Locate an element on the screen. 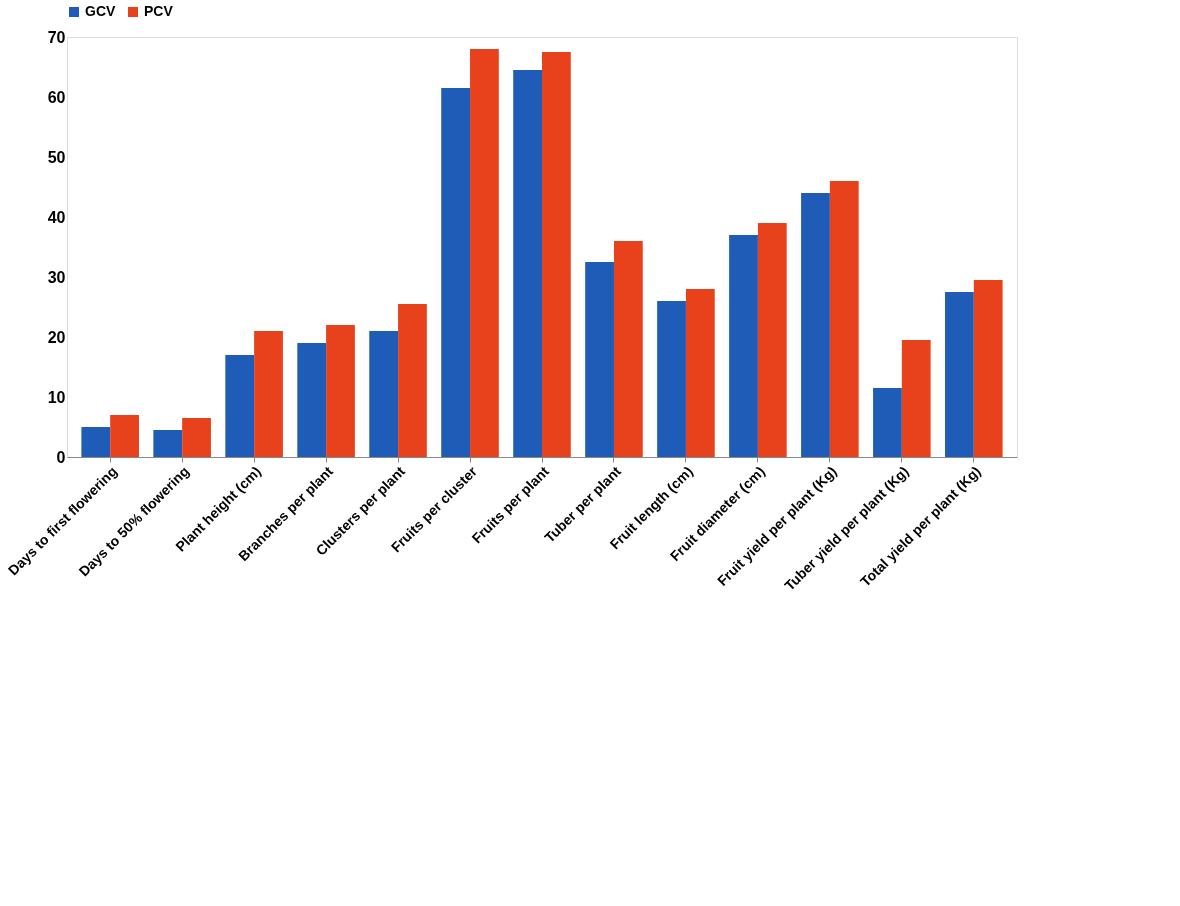 The width and height of the screenshot is (1180, 906). legend-label: PCV is located at coordinates (159, 11).